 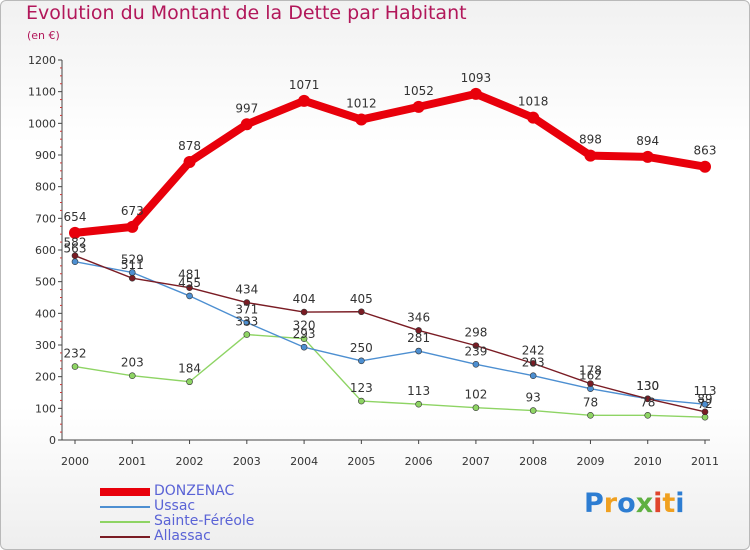 What do you see at coordinates (75, 243) in the screenshot?
I see `data-label-allassac: 582` at bounding box center [75, 243].